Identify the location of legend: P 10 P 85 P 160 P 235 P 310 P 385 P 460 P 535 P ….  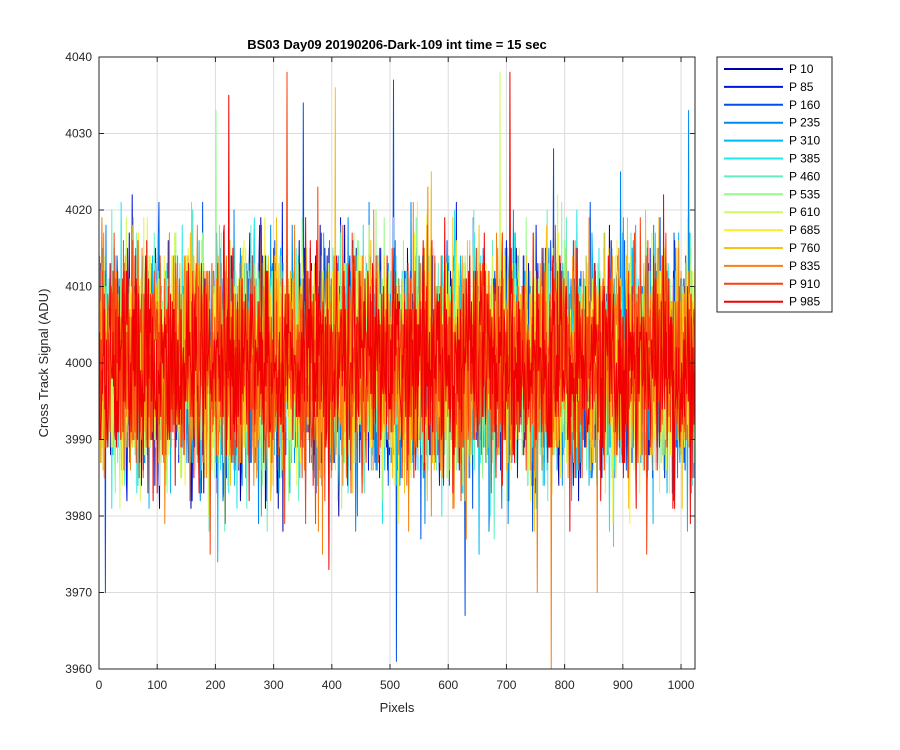
(774, 184).